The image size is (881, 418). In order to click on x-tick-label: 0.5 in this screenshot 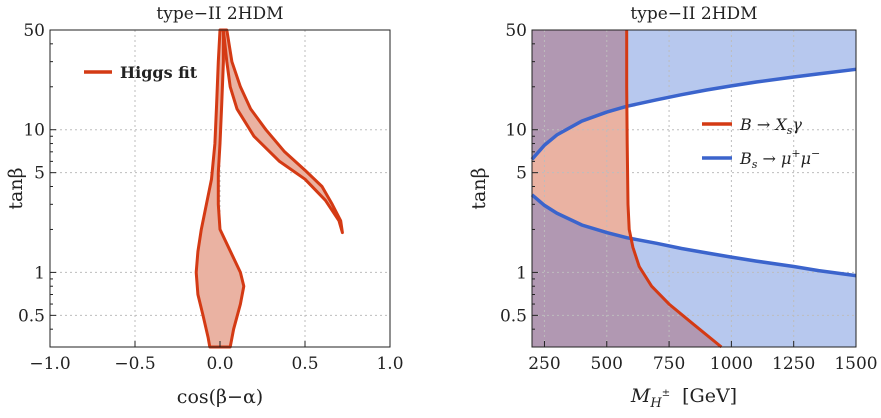, I will do `click(304, 364)`.